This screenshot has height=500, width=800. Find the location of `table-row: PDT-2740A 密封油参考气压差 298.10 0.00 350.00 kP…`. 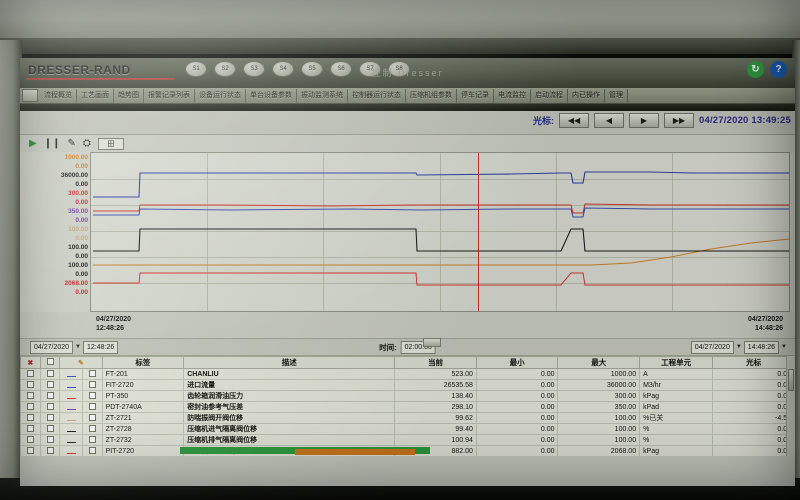

table-row: PDT-2740A 密封油参考气压差 298.10 0.00 350.00 kP… is located at coordinates (407, 407).